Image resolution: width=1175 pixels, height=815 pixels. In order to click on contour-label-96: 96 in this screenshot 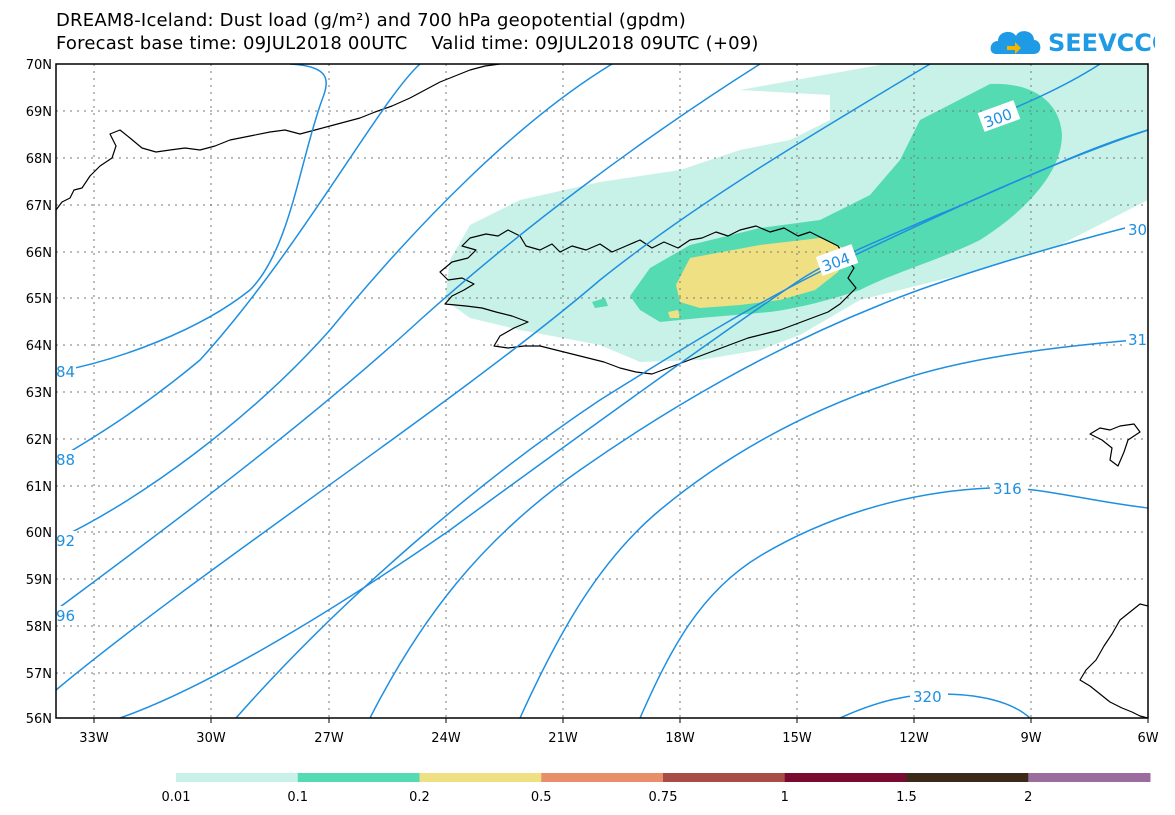, I will do `click(65, 616)`.